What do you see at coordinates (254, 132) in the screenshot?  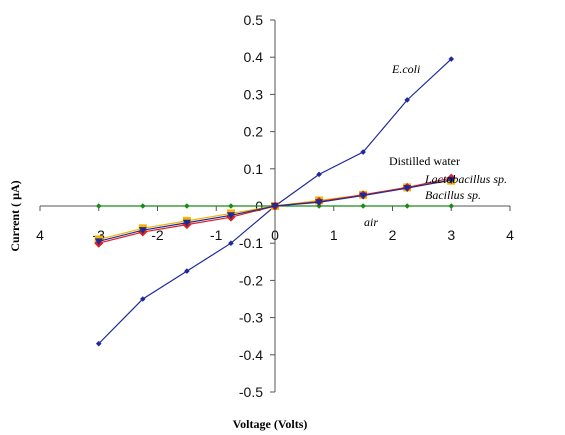 I see `y-tick-label: 0.2` at bounding box center [254, 132].